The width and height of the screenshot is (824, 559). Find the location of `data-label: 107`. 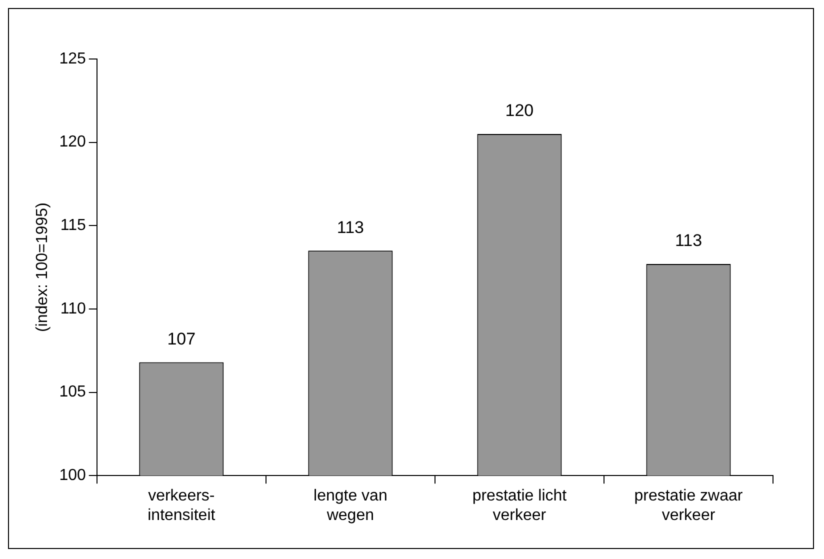

data-label: 107 is located at coordinates (181, 338).